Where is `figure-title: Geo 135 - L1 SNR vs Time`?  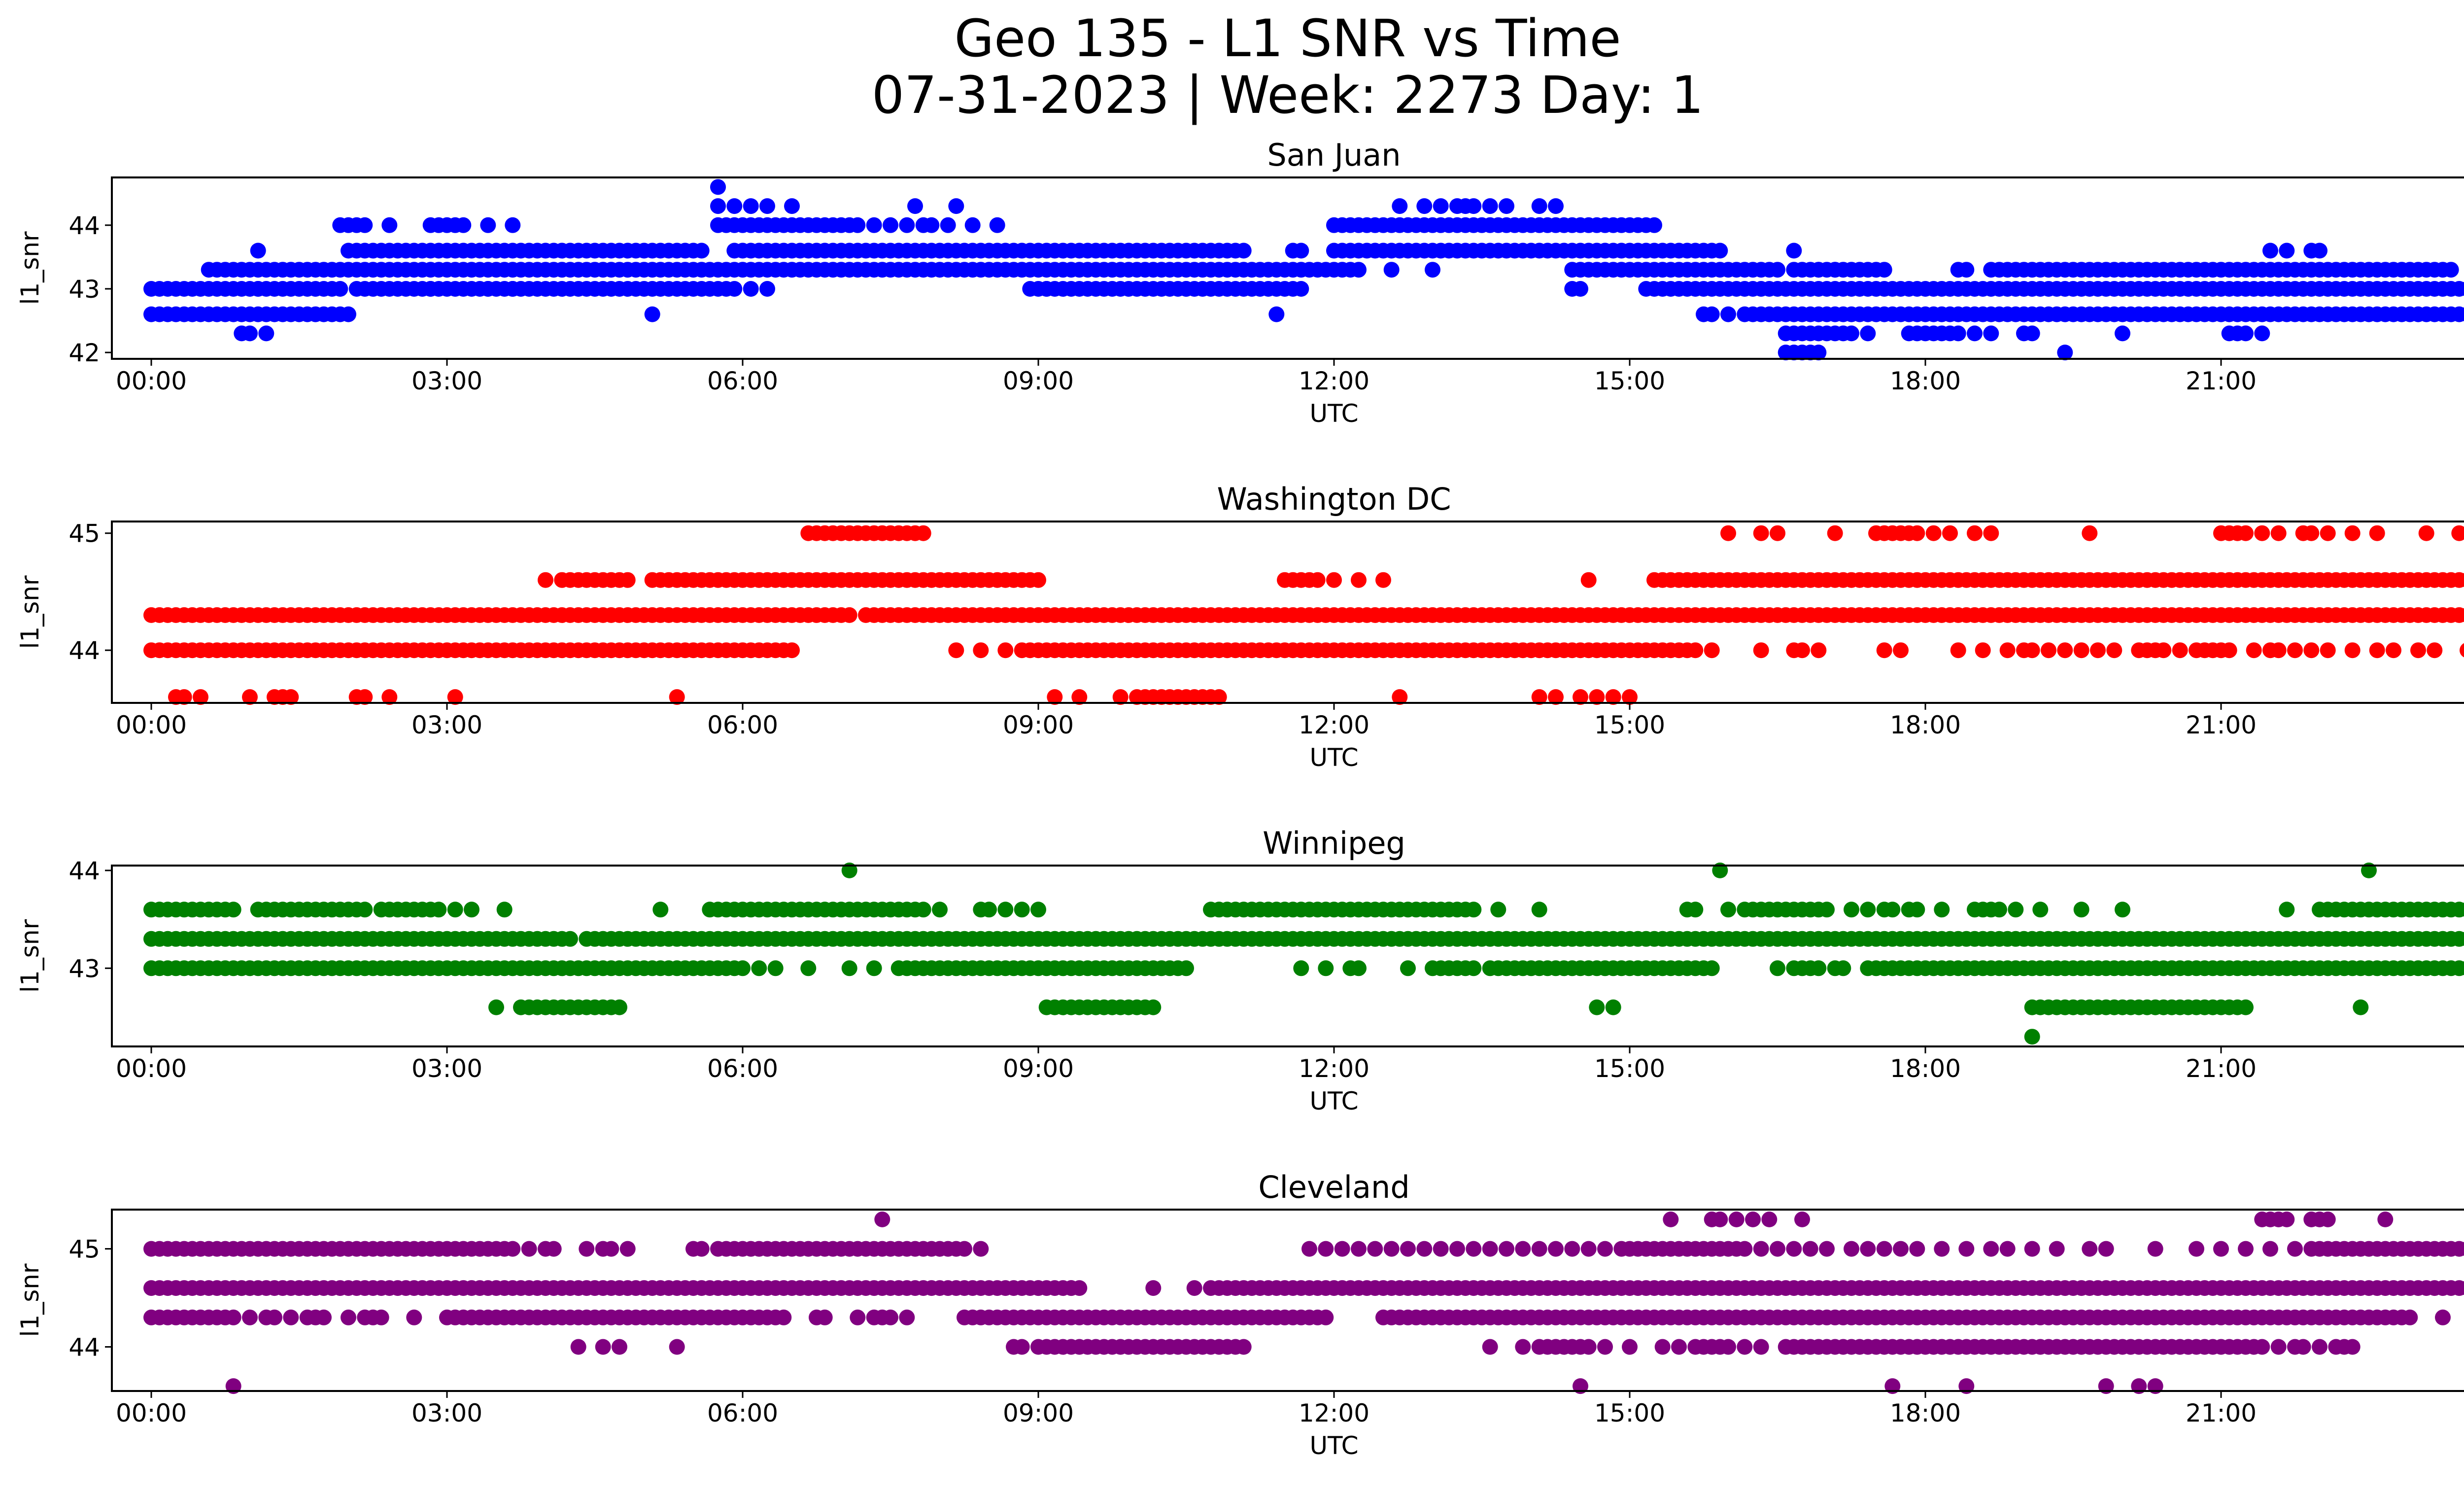 figure-title: Geo 135 - L1 SNR vs Time is located at coordinates (1287, 38).